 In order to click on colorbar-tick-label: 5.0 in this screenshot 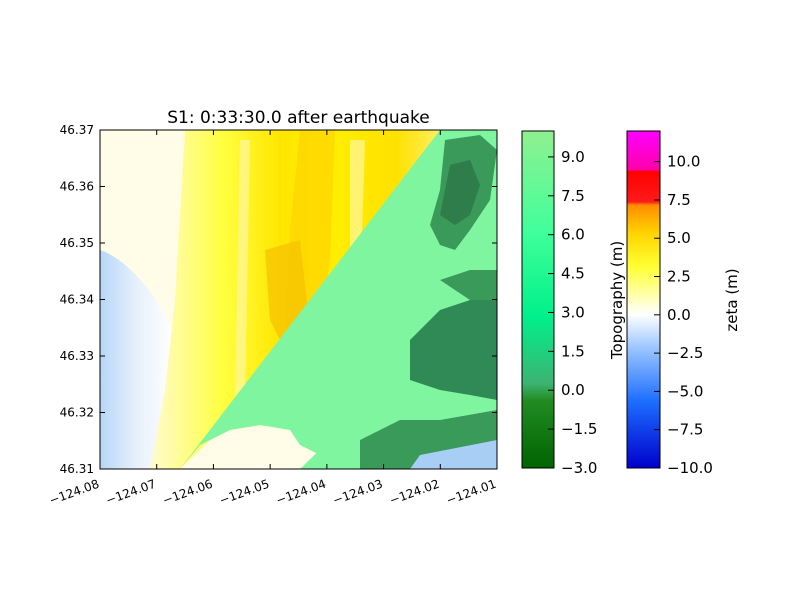, I will do `click(679, 238)`.